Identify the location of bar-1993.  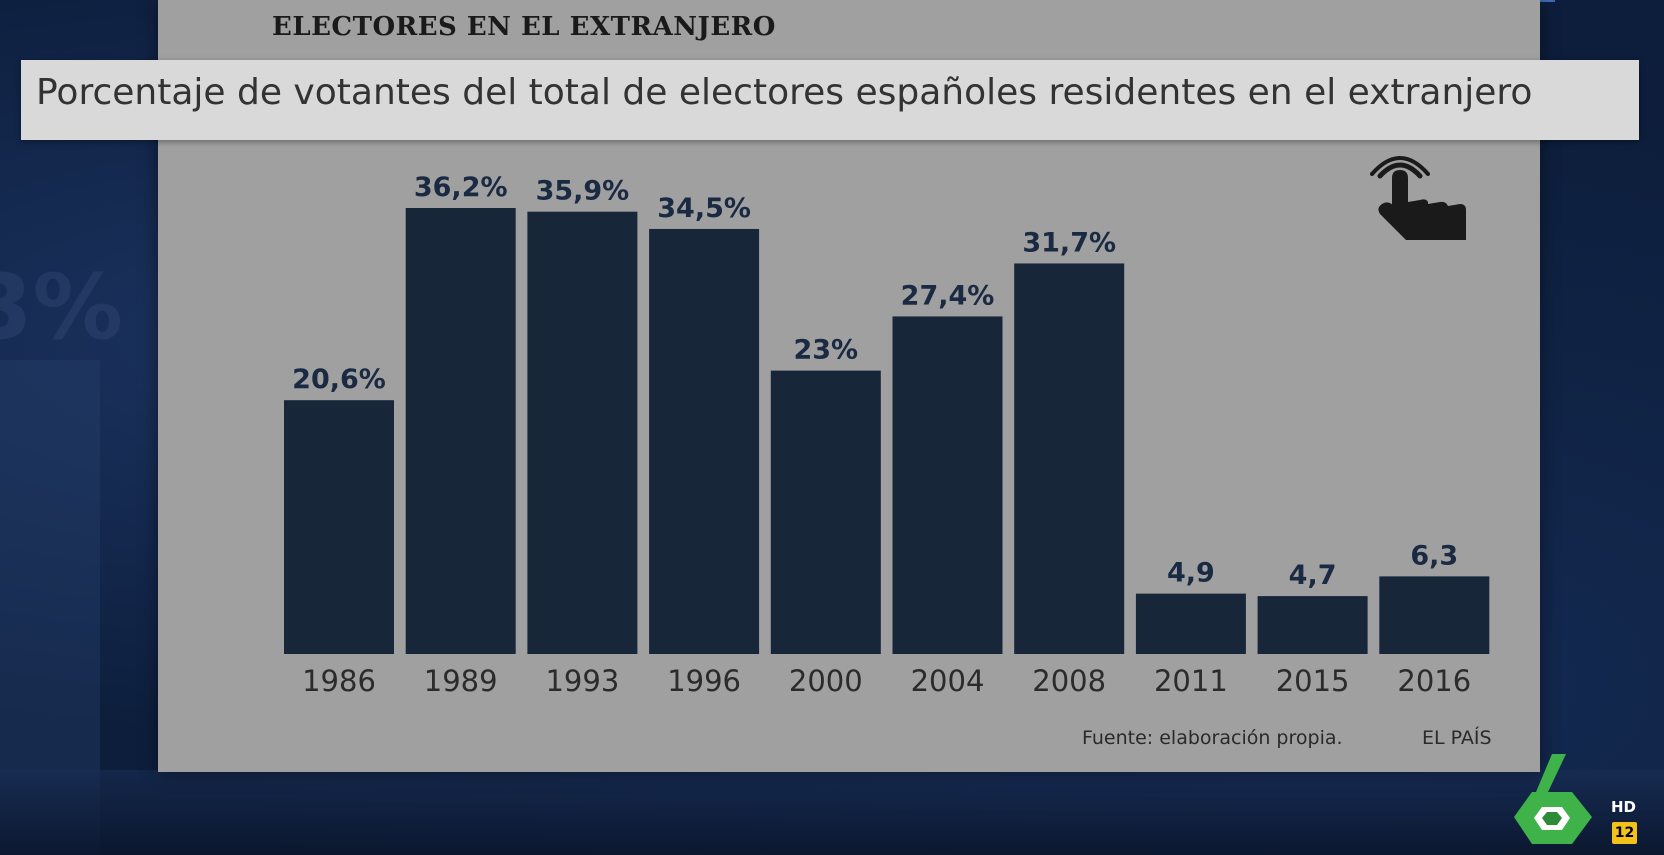
(582, 432).